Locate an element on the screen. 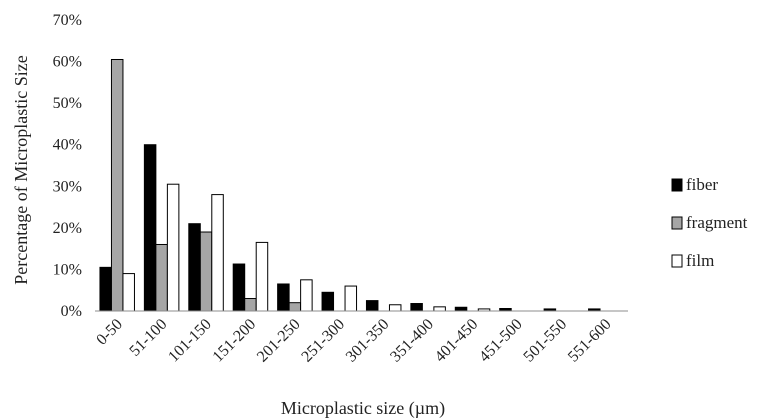 Image resolution: width=765 pixels, height=419 pixels. x-tick-label: 401-450 is located at coordinates (457, 341).